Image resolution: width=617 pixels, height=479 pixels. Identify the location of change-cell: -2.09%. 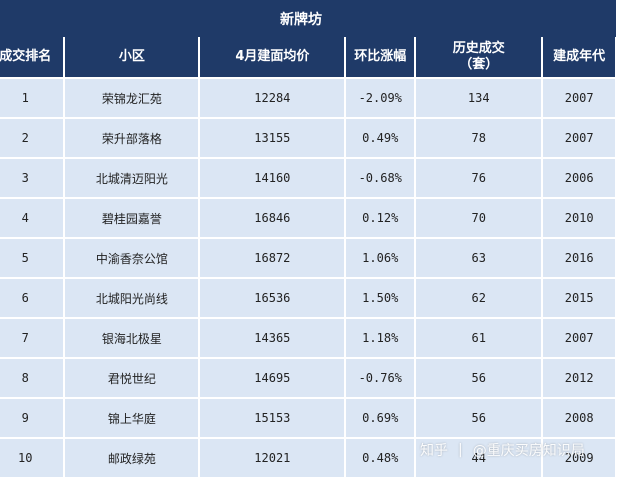
(380, 98).